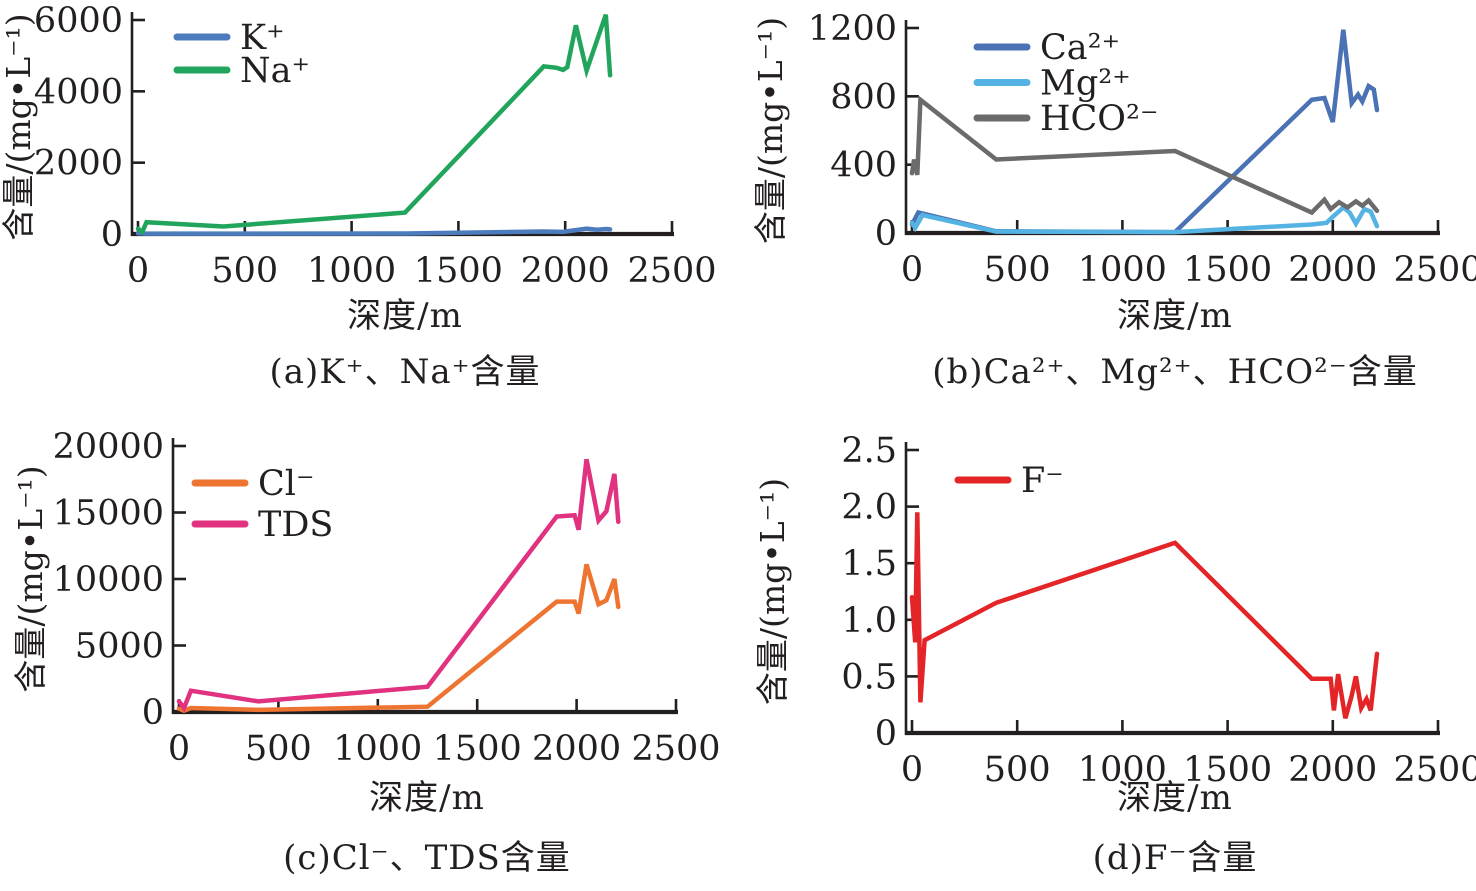  Describe the element at coordinates (108, 514) in the screenshot. I see `y-tick-label: 15000` at that location.